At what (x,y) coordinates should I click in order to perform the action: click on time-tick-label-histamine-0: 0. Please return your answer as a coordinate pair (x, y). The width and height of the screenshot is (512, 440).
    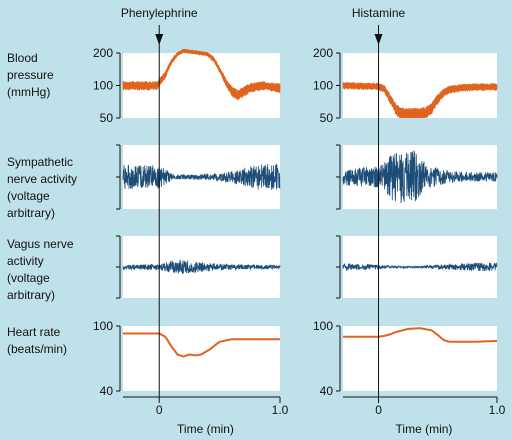
    Looking at the image, I should click on (378, 410).